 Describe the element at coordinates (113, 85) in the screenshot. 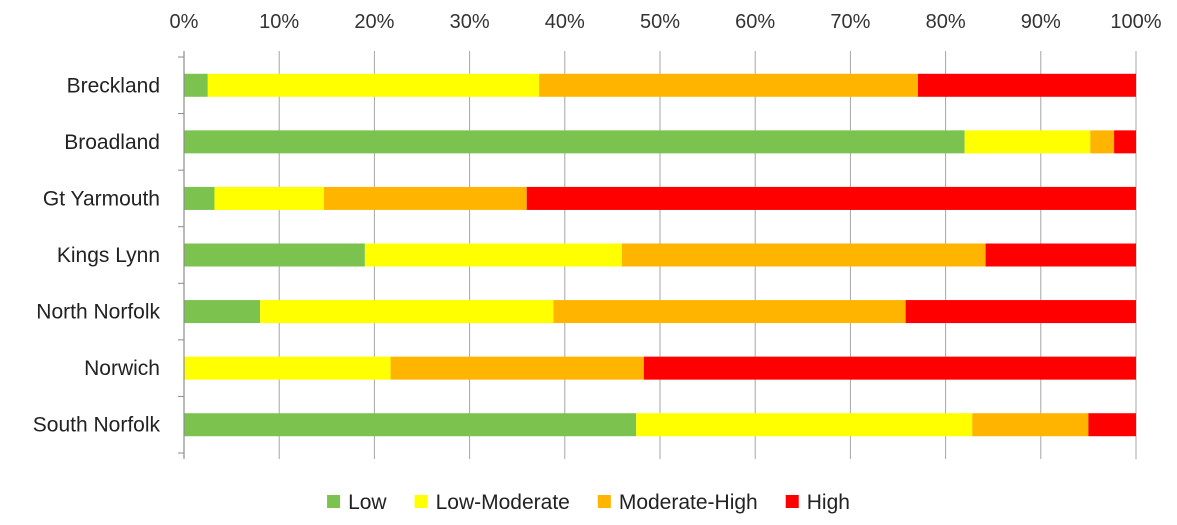

I see `category-label: Breckland` at that location.